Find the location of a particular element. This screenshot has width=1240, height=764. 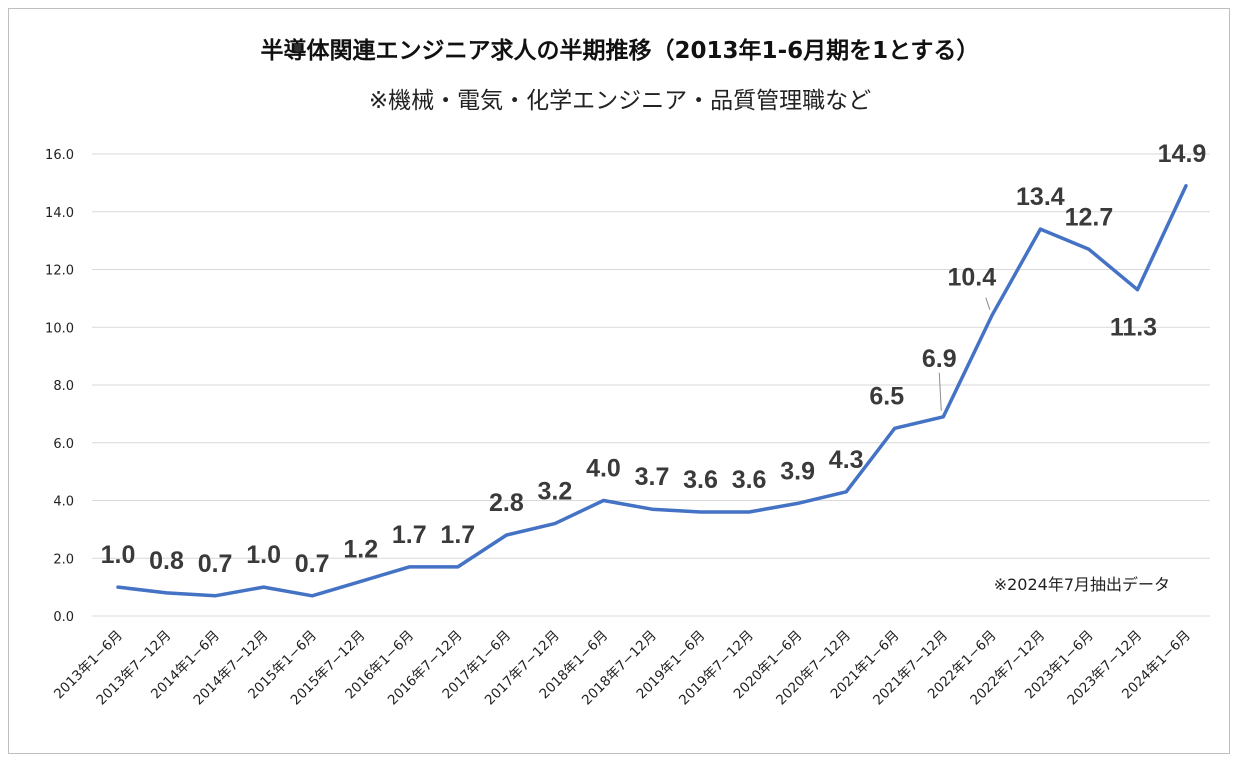

chart-title: 半導体関連エンジニア求人の半期推移（2013年1-6月期を1とする） is located at coordinates (620, 50).